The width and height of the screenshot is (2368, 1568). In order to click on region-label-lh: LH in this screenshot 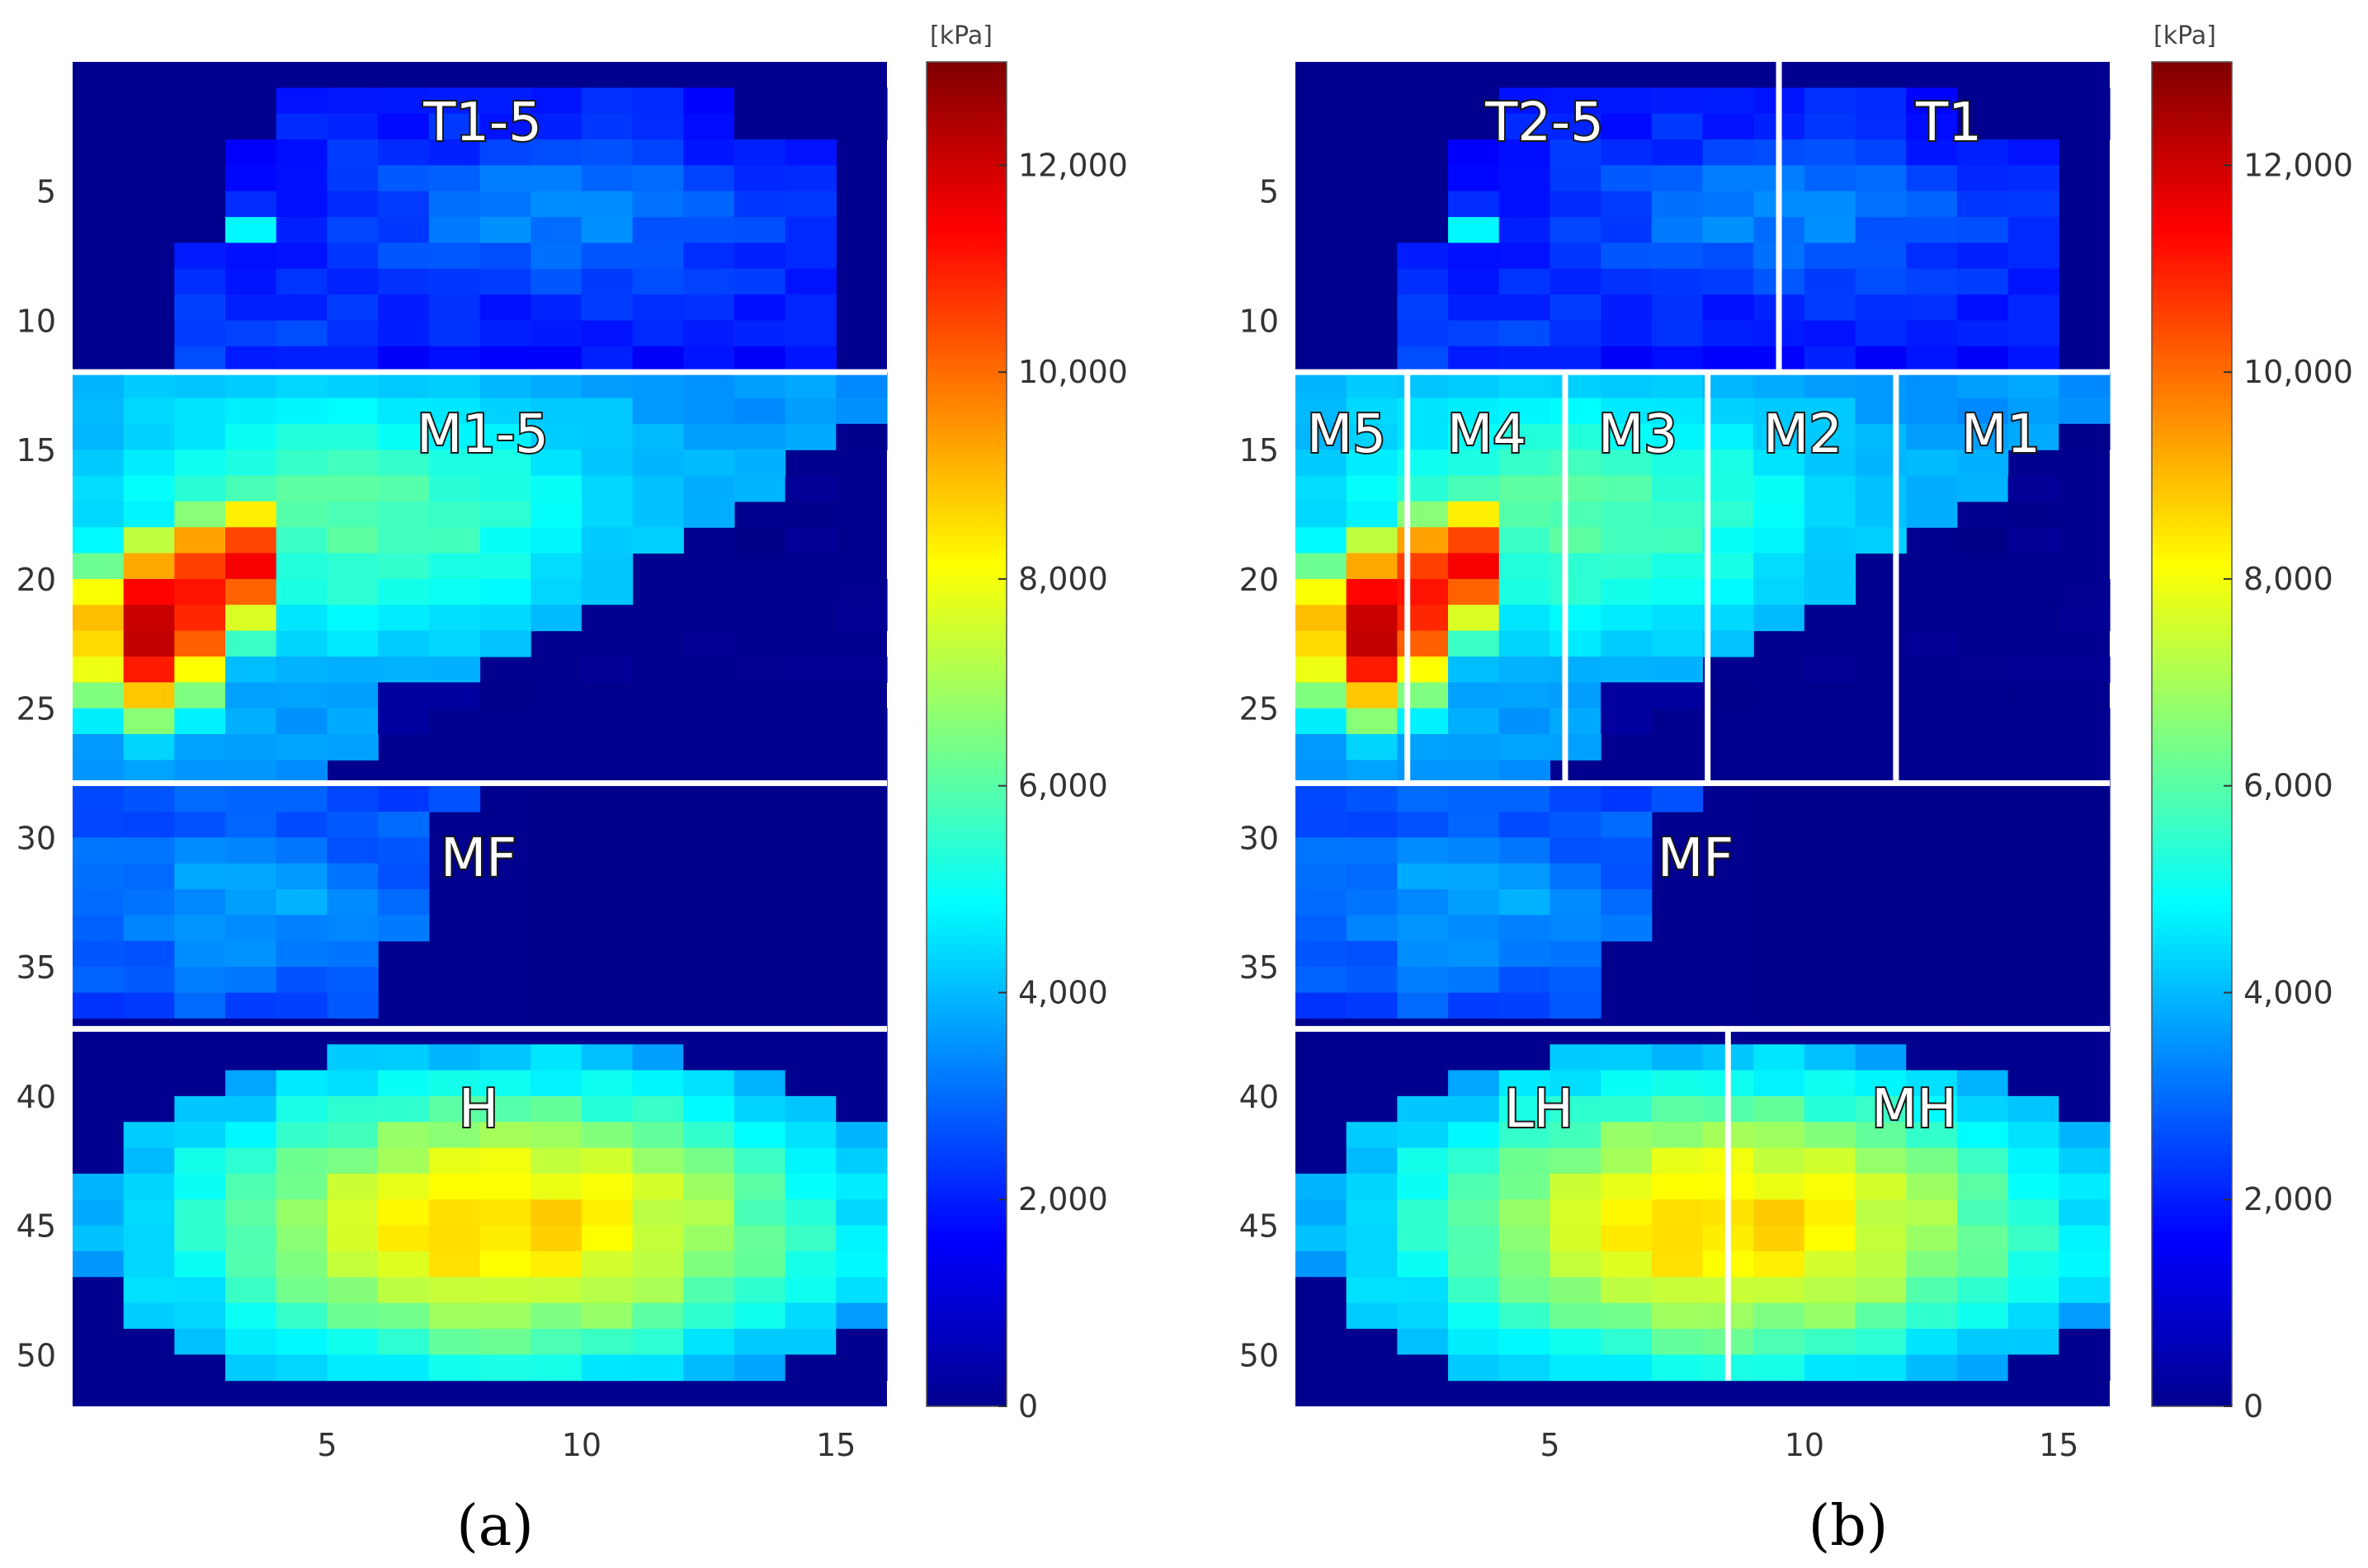, I will do `click(1538, 1109)`.